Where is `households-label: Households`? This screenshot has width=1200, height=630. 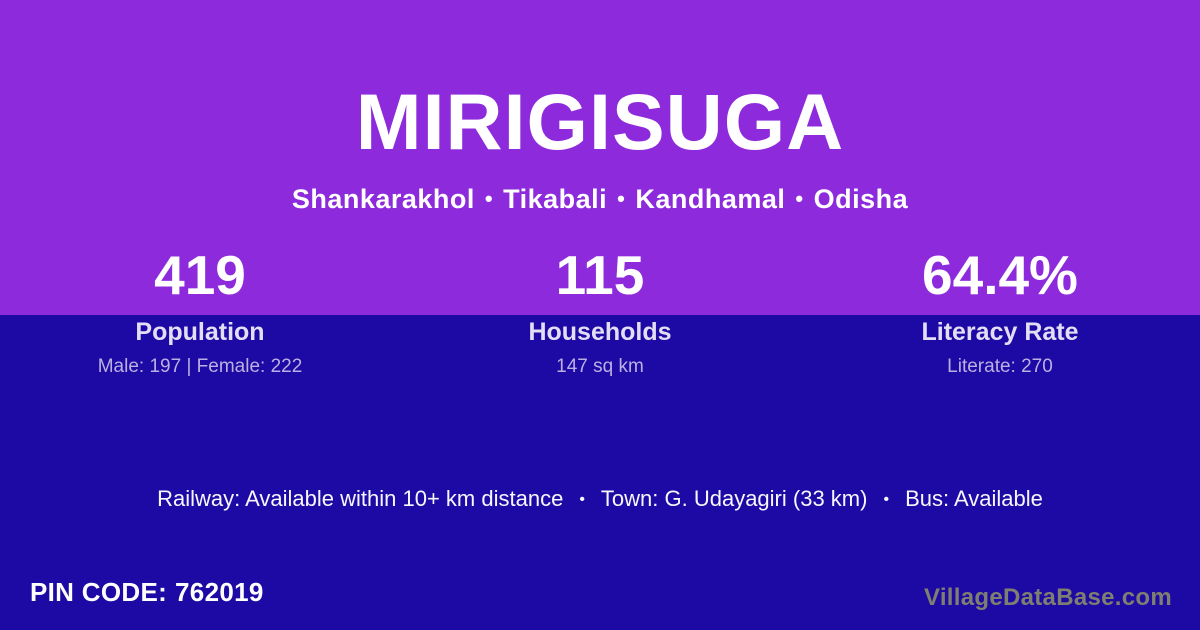
households-label: Households is located at coordinates (600, 332).